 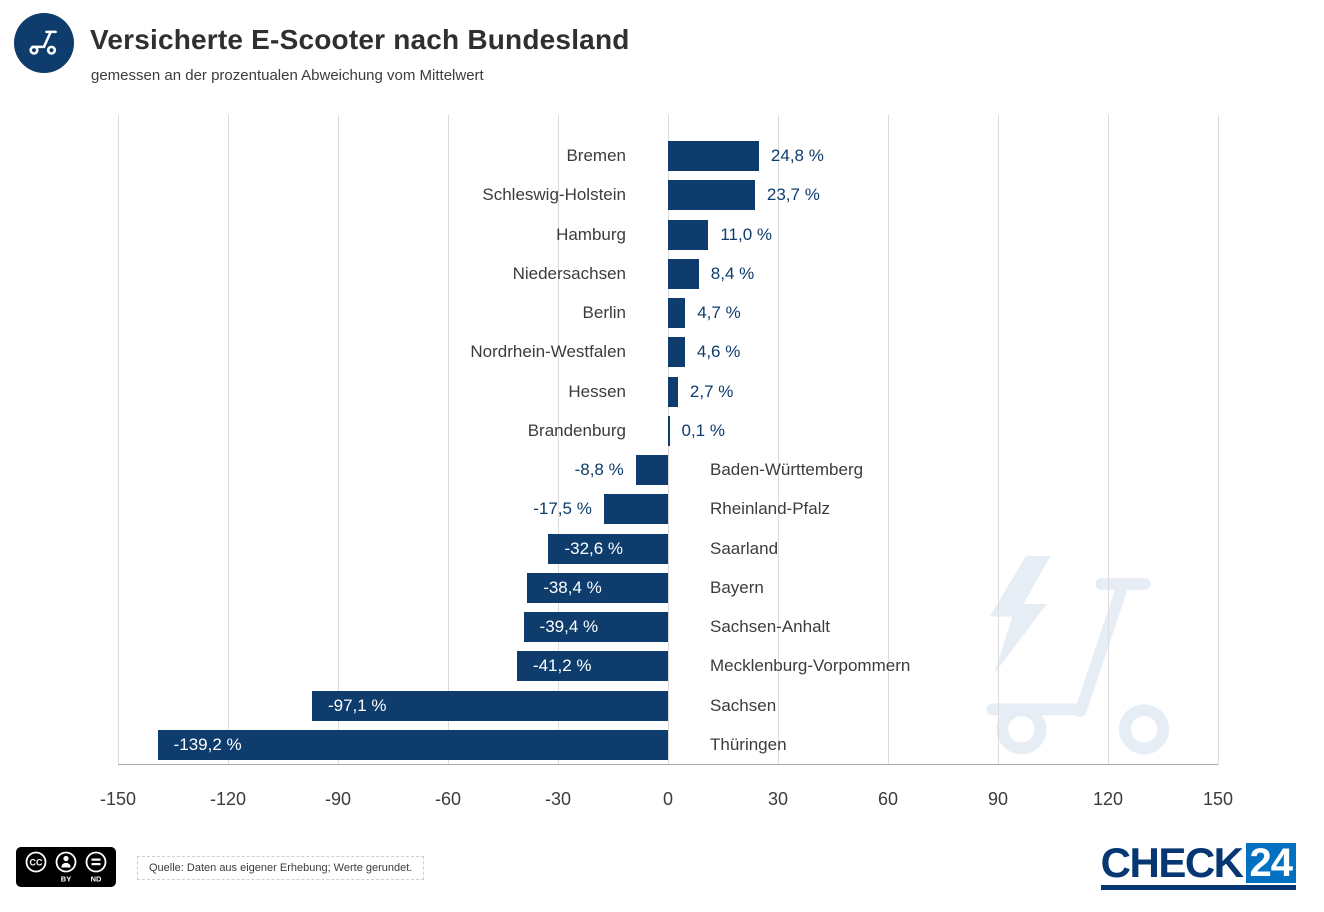 What do you see at coordinates (360, 39) in the screenshot?
I see `page-title: Versicherte E-Scooter nach Bundesland` at bounding box center [360, 39].